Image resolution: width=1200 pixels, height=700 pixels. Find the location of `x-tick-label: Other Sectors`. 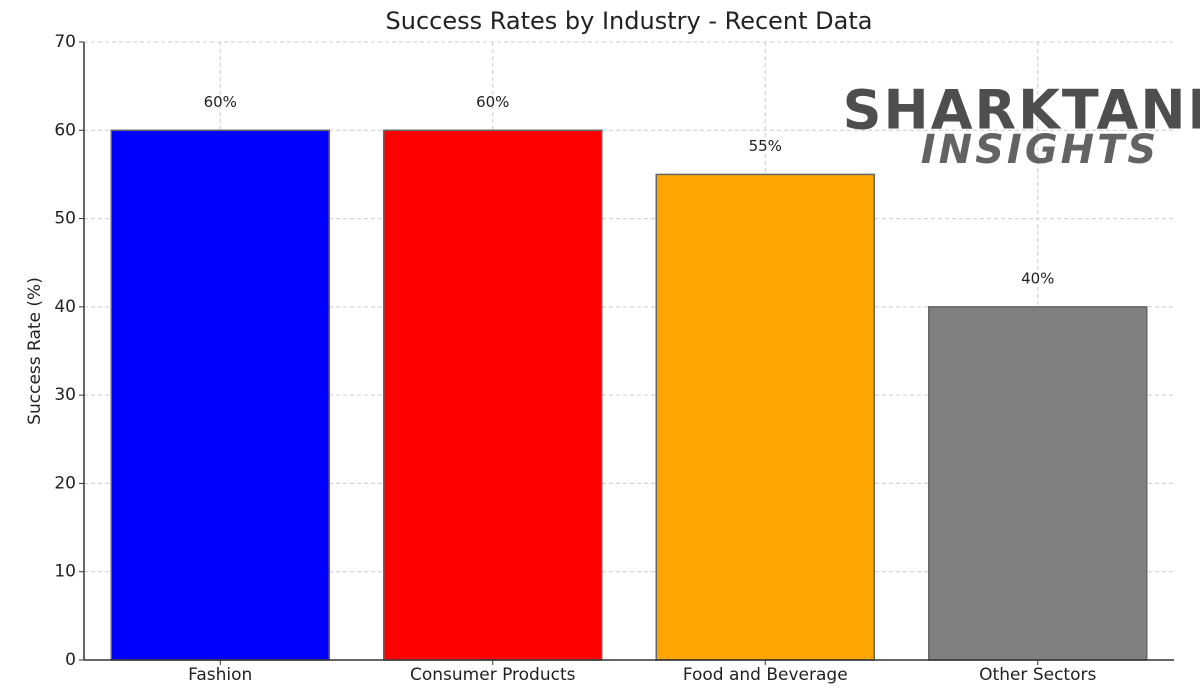

x-tick-label: Other Sectors is located at coordinates (1037, 675).